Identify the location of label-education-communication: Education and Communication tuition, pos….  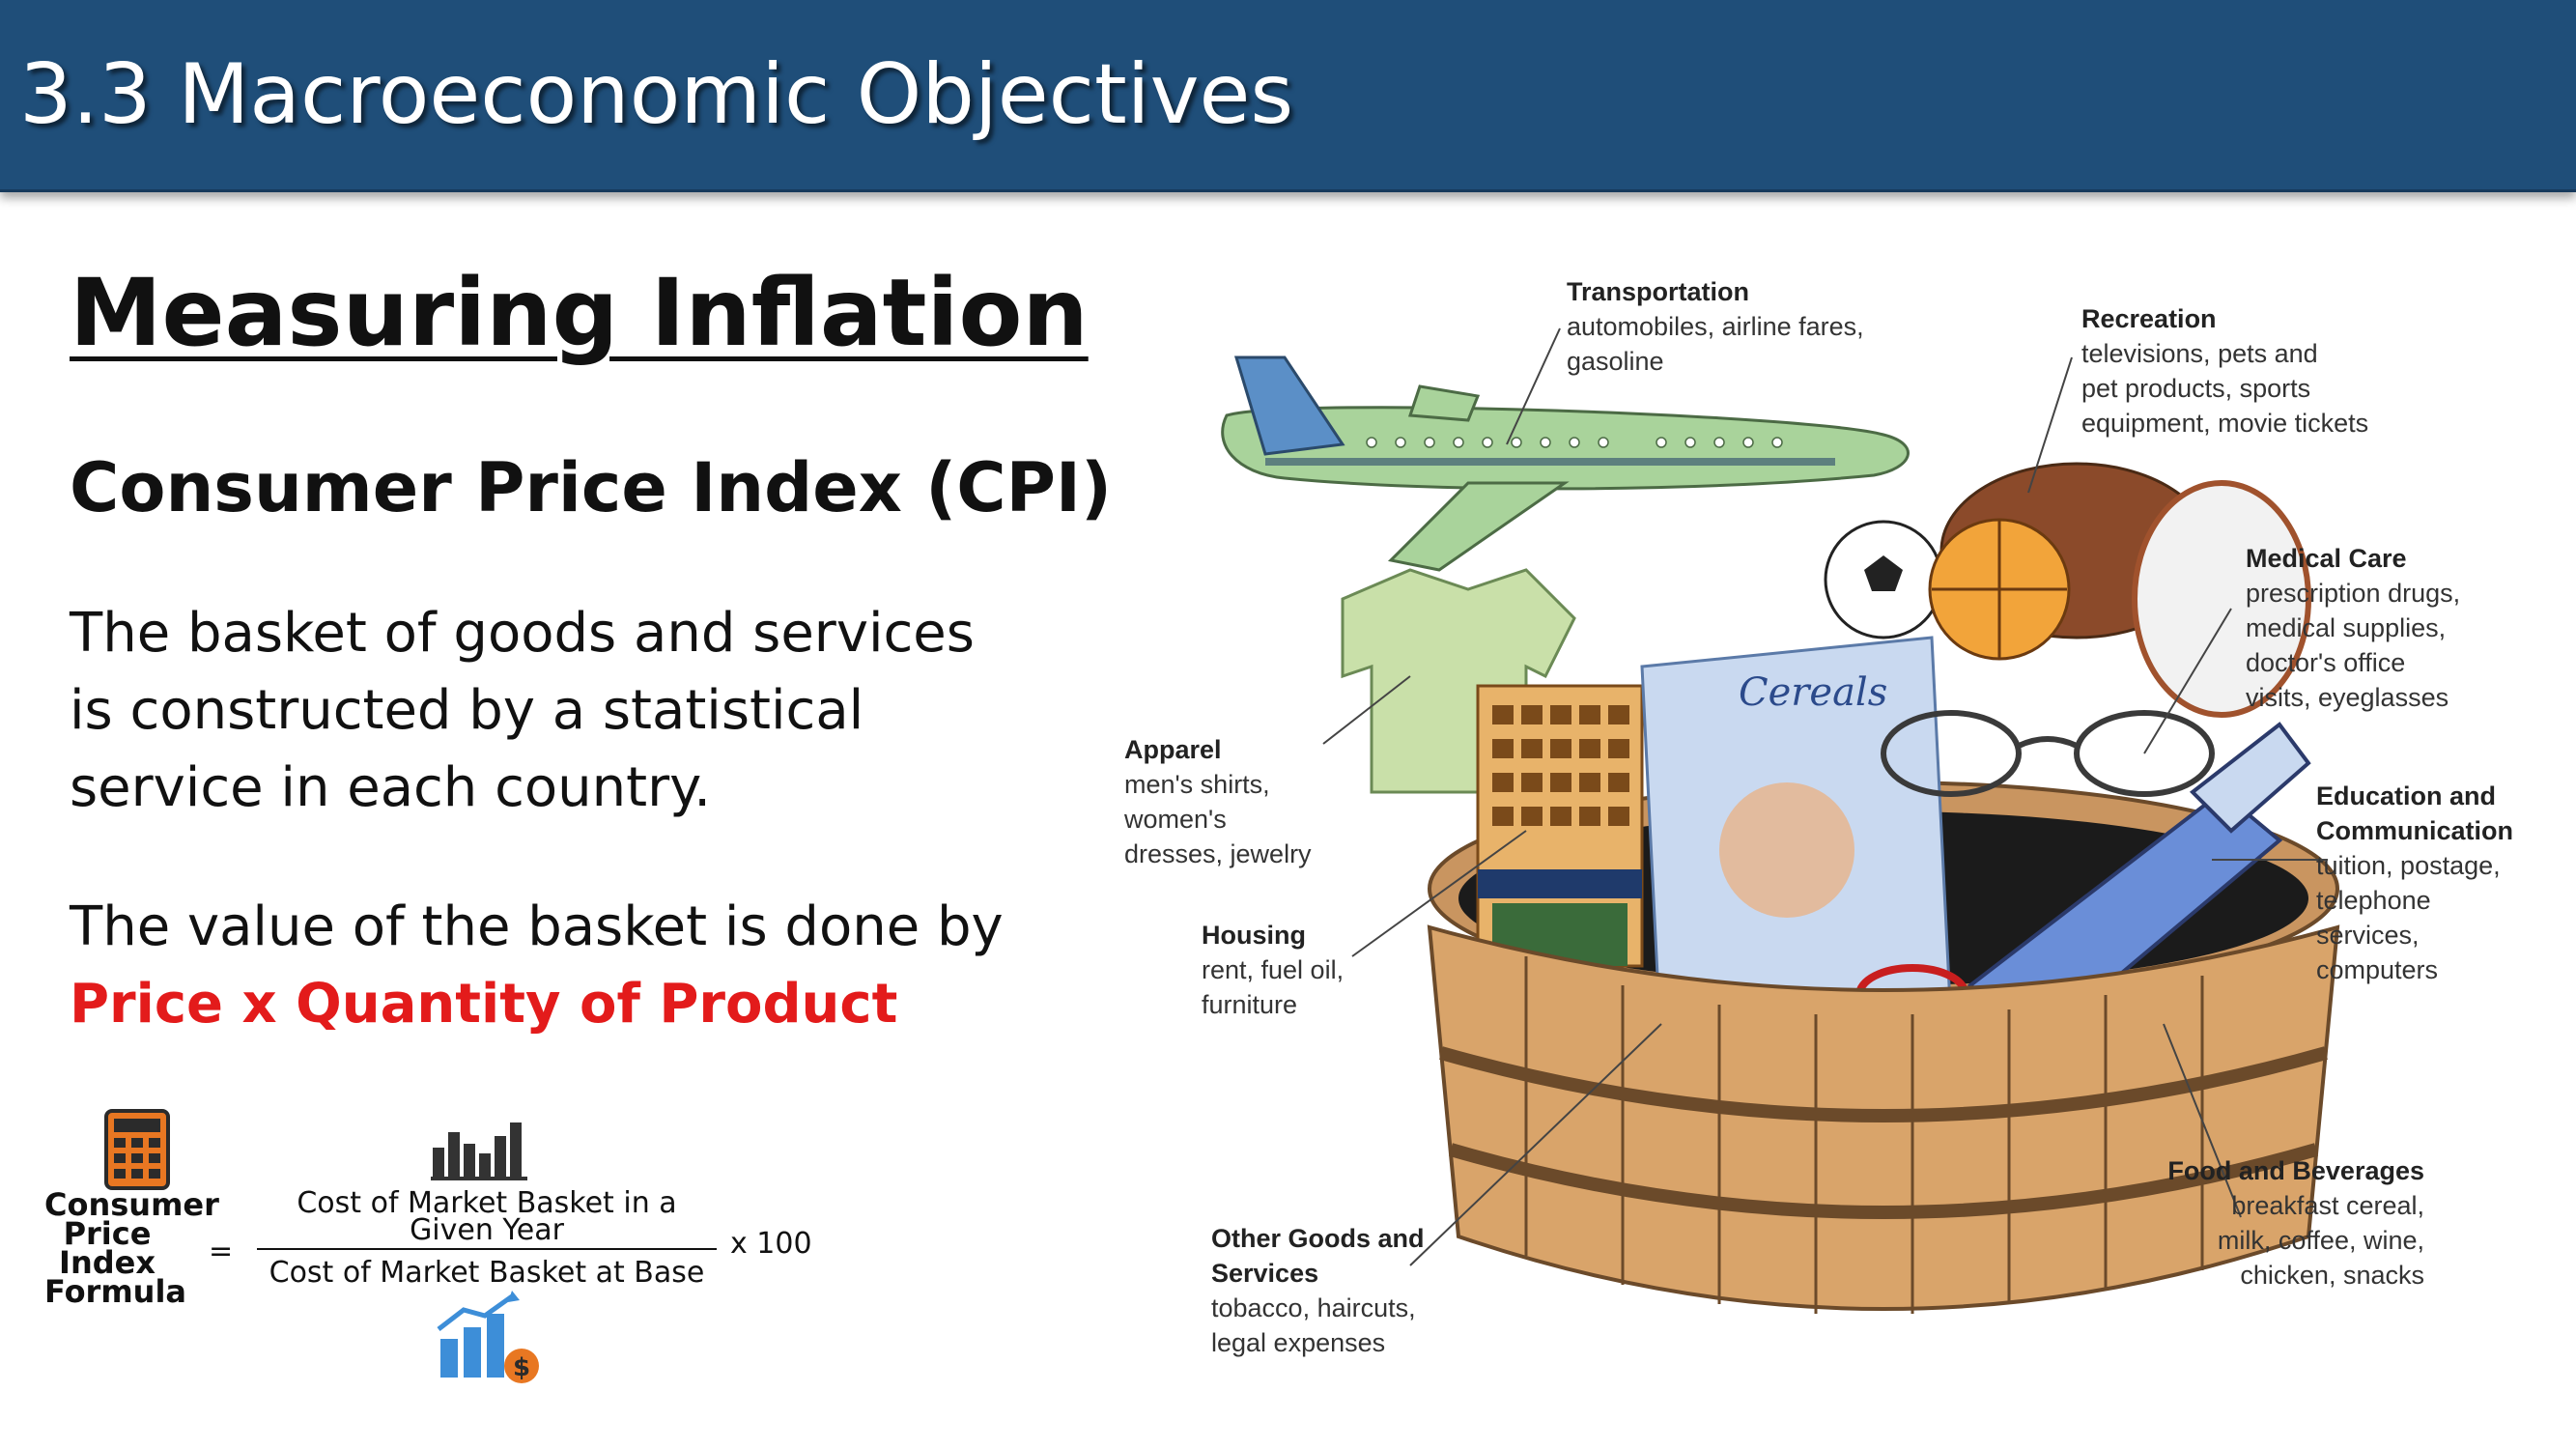
(2414, 883).